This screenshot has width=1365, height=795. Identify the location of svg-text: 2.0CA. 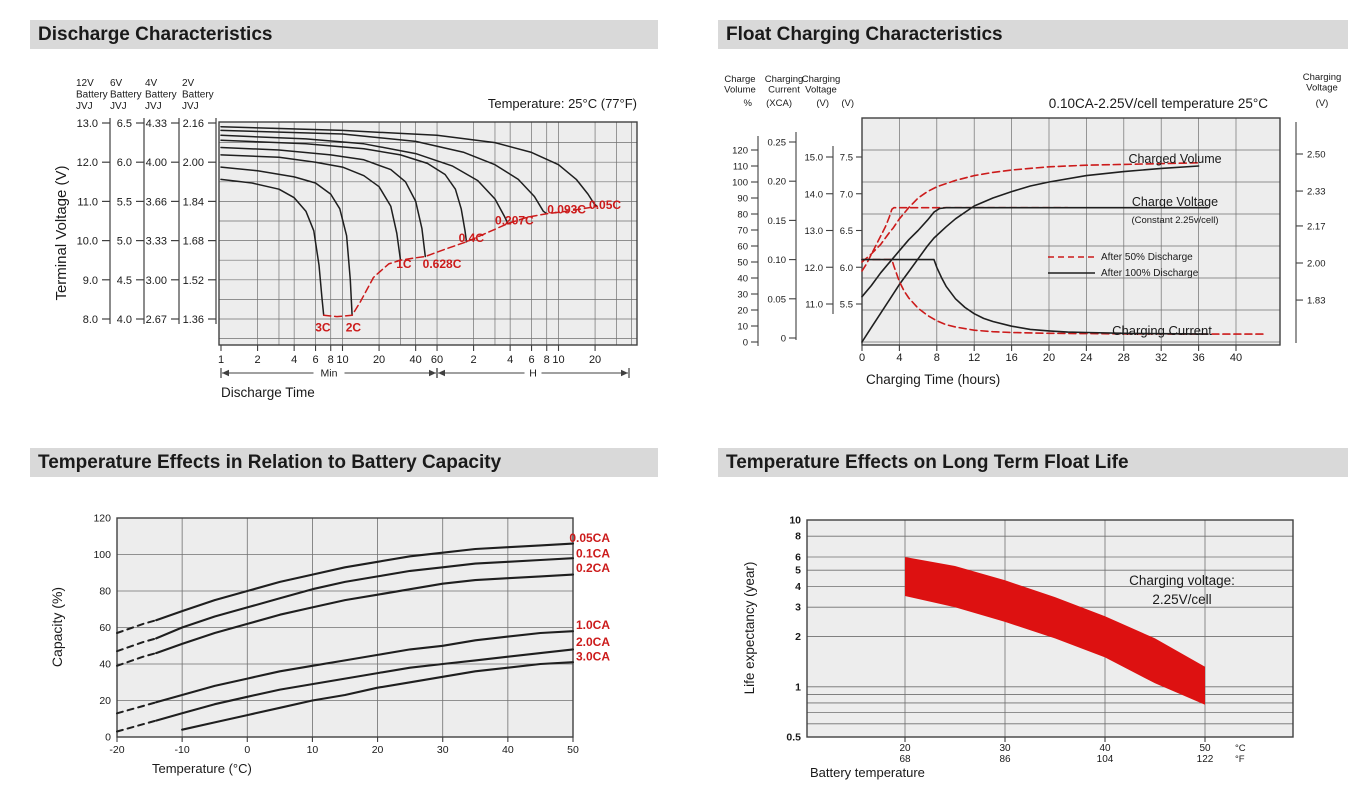
(593, 642).